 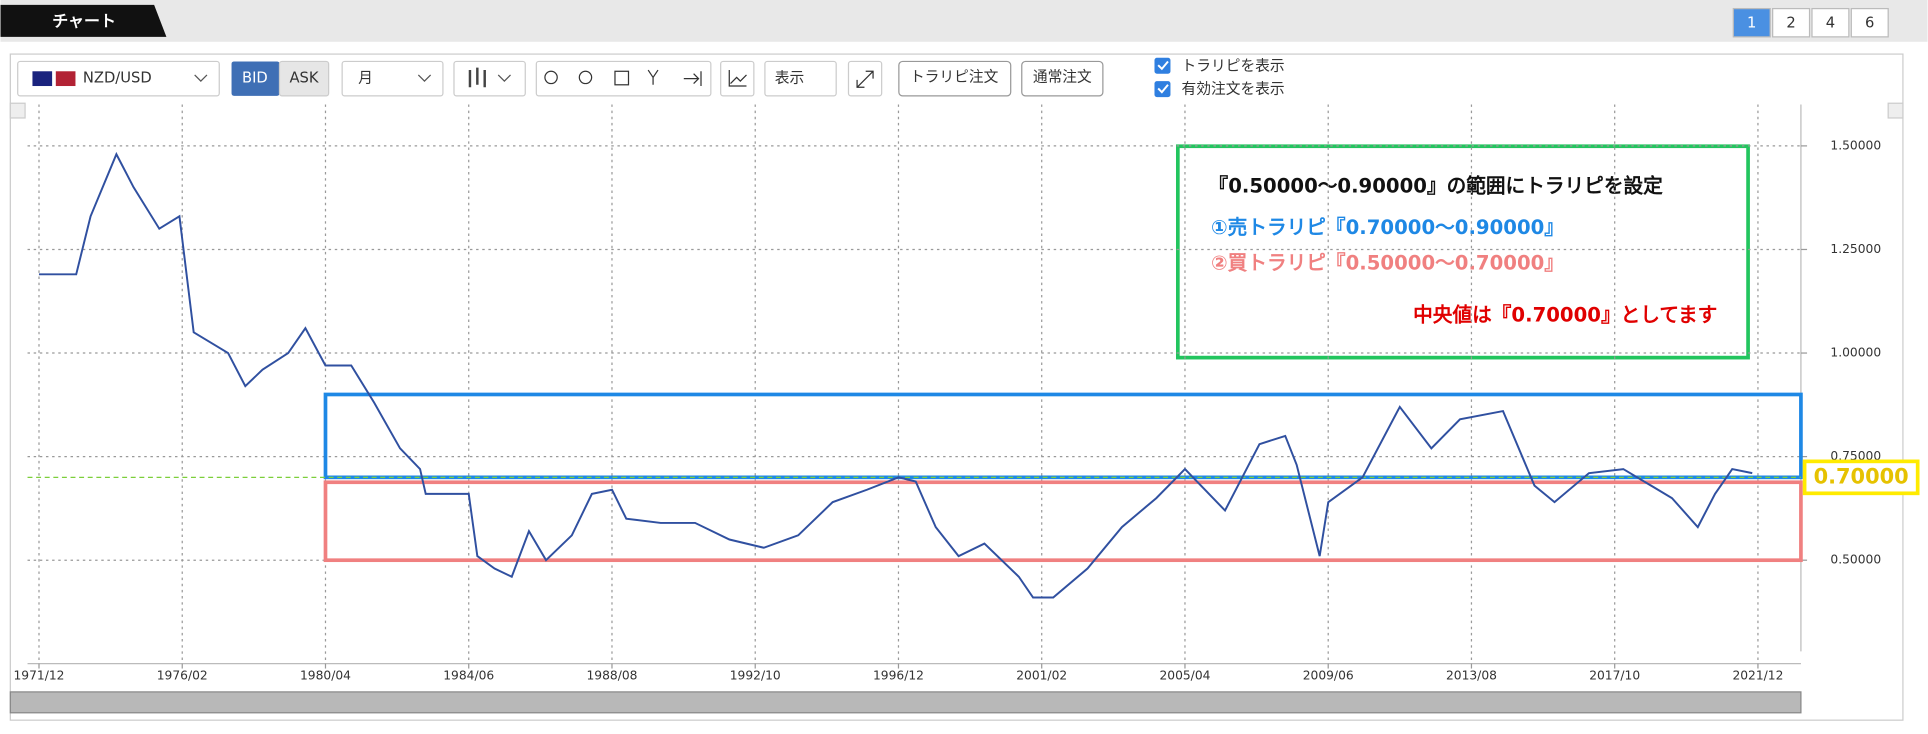 I want to click on annotation-mid: 中央値は『0.70000』としてます, so click(x=1565, y=314).